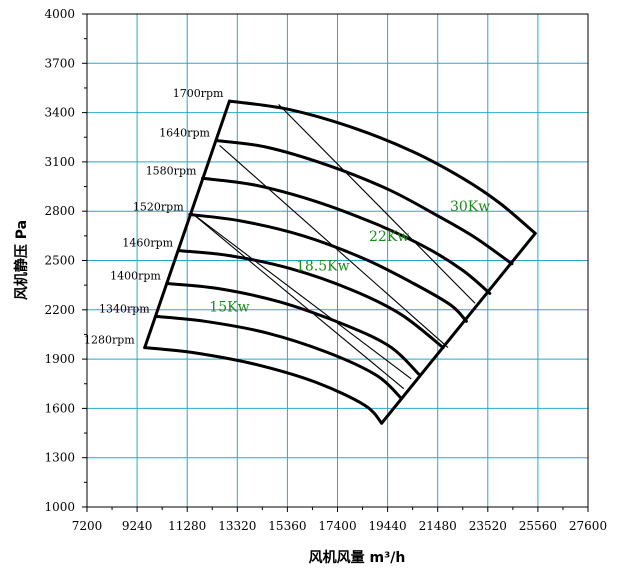  I want to click on power-label: 15Kw, so click(229, 307).